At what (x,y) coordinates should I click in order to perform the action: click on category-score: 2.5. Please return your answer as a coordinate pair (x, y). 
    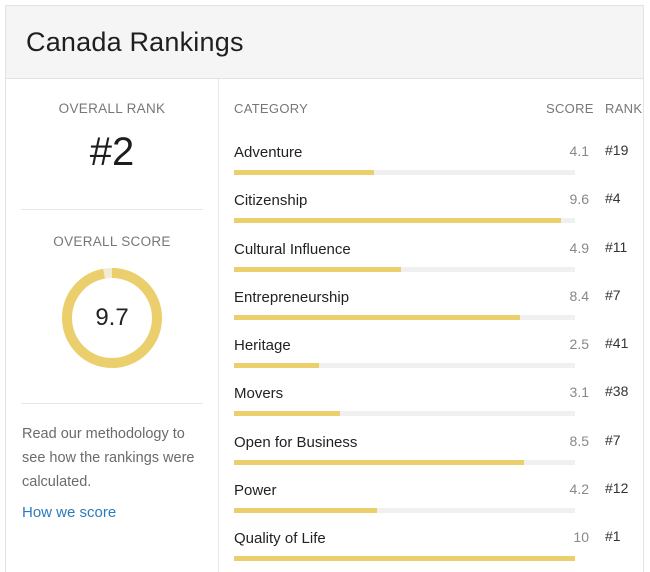
    Looking at the image, I should click on (579, 344).